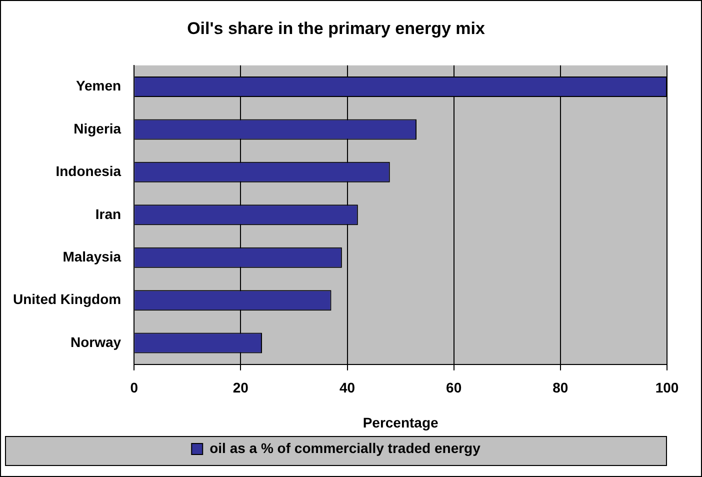 The image size is (702, 477). Describe the element at coordinates (347, 388) in the screenshot. I see `x-tick-label: 40` at that location.